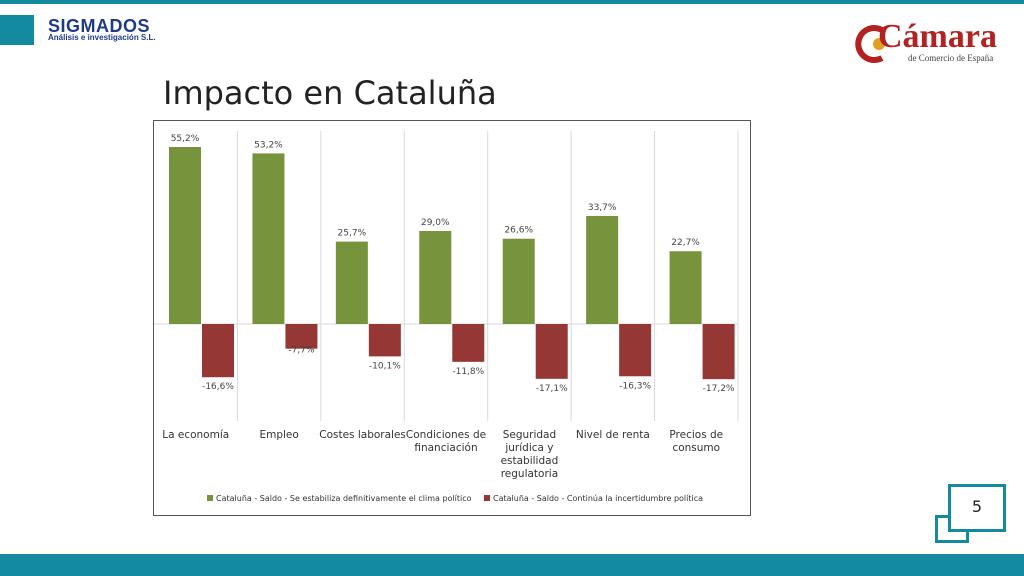  Describe the element at coordinates (435, 223) in the screenshot. I see `data-label: 29,0%` at that location.